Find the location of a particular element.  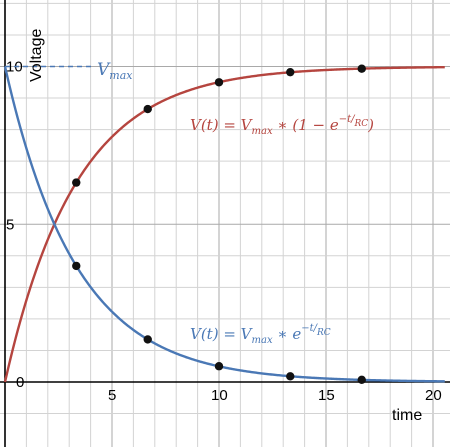

y-tick-label: 5 is located at coordinates (10, 224).